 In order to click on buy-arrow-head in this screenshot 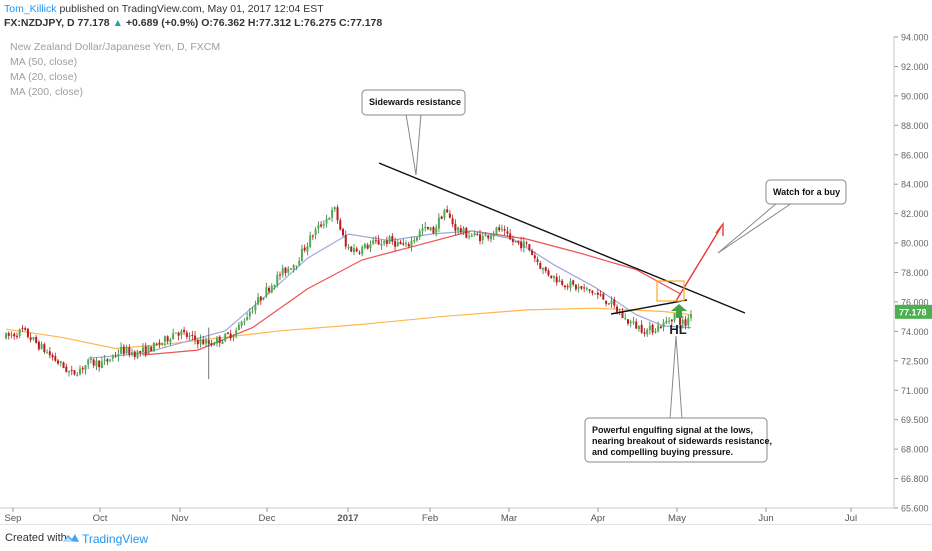, I will do `click(719, 228)`.